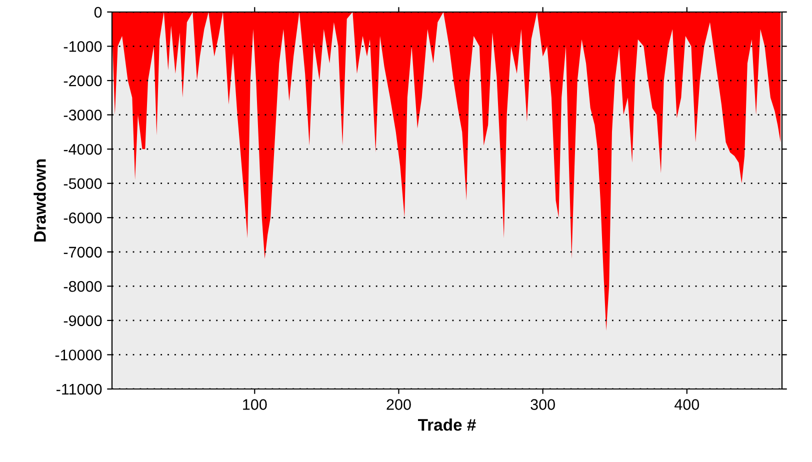 The width and height of the screenshot is (812, 462). What do you see at coordinates (542, 404) in the screenshot?
I see `x-tick-label: 300` at bounding box center [542, 404].